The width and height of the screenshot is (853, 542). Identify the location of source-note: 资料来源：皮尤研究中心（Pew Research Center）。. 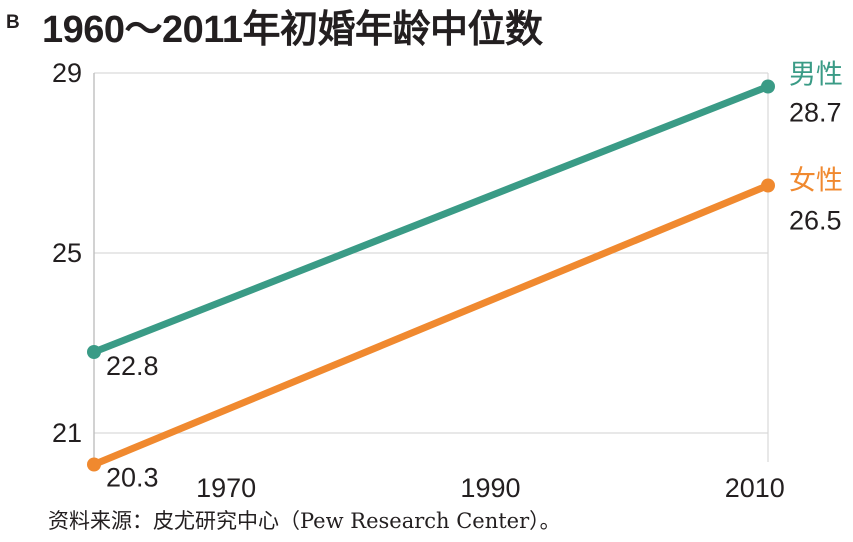
(304, 521).